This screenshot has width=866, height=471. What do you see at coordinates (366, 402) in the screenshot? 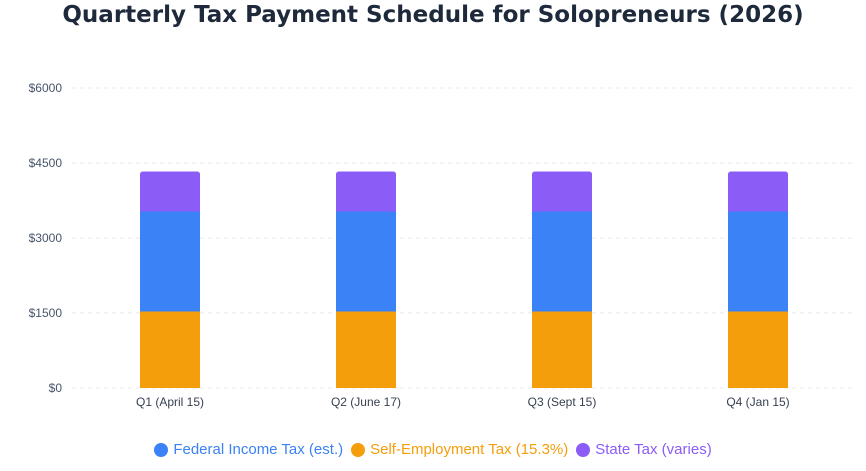
I see `x-tick-label: Q2 (June 17)` at bounding box center [366, 402].